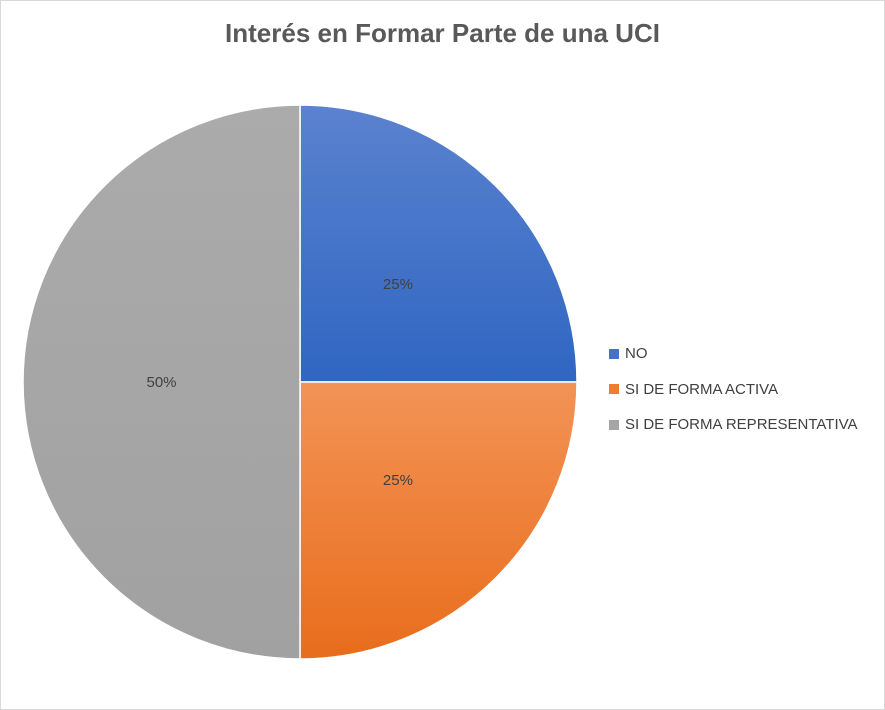 This screenshot has width=885, height=710. I want to click on pie-slice-si-de-forma-activa, so click(438, 520).